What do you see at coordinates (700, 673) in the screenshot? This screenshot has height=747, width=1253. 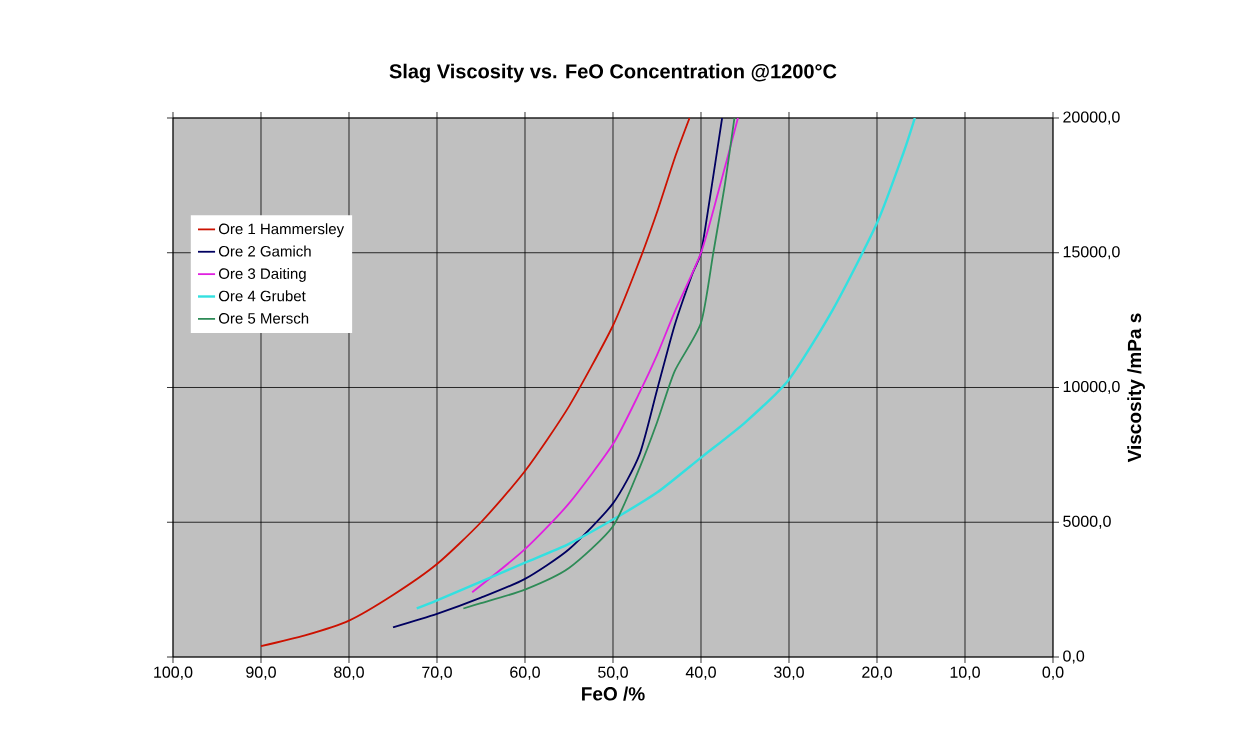 I see `x-tick-label: 40,0` at bounding box center [700, 673].